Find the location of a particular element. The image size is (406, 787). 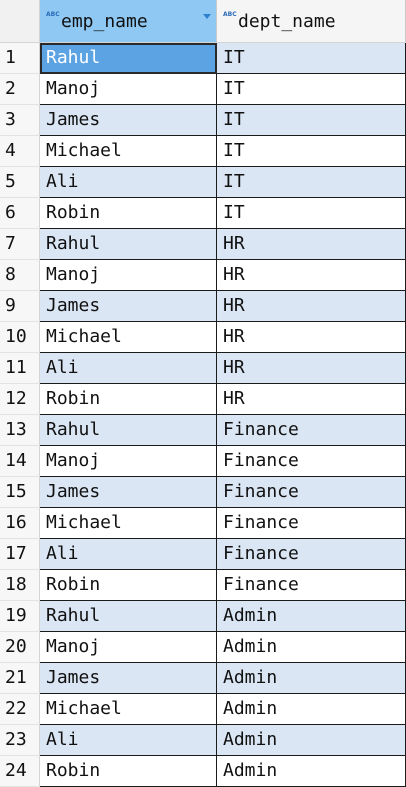

table-row: 13 Rahul Finance is located at coordinates (203, 430).